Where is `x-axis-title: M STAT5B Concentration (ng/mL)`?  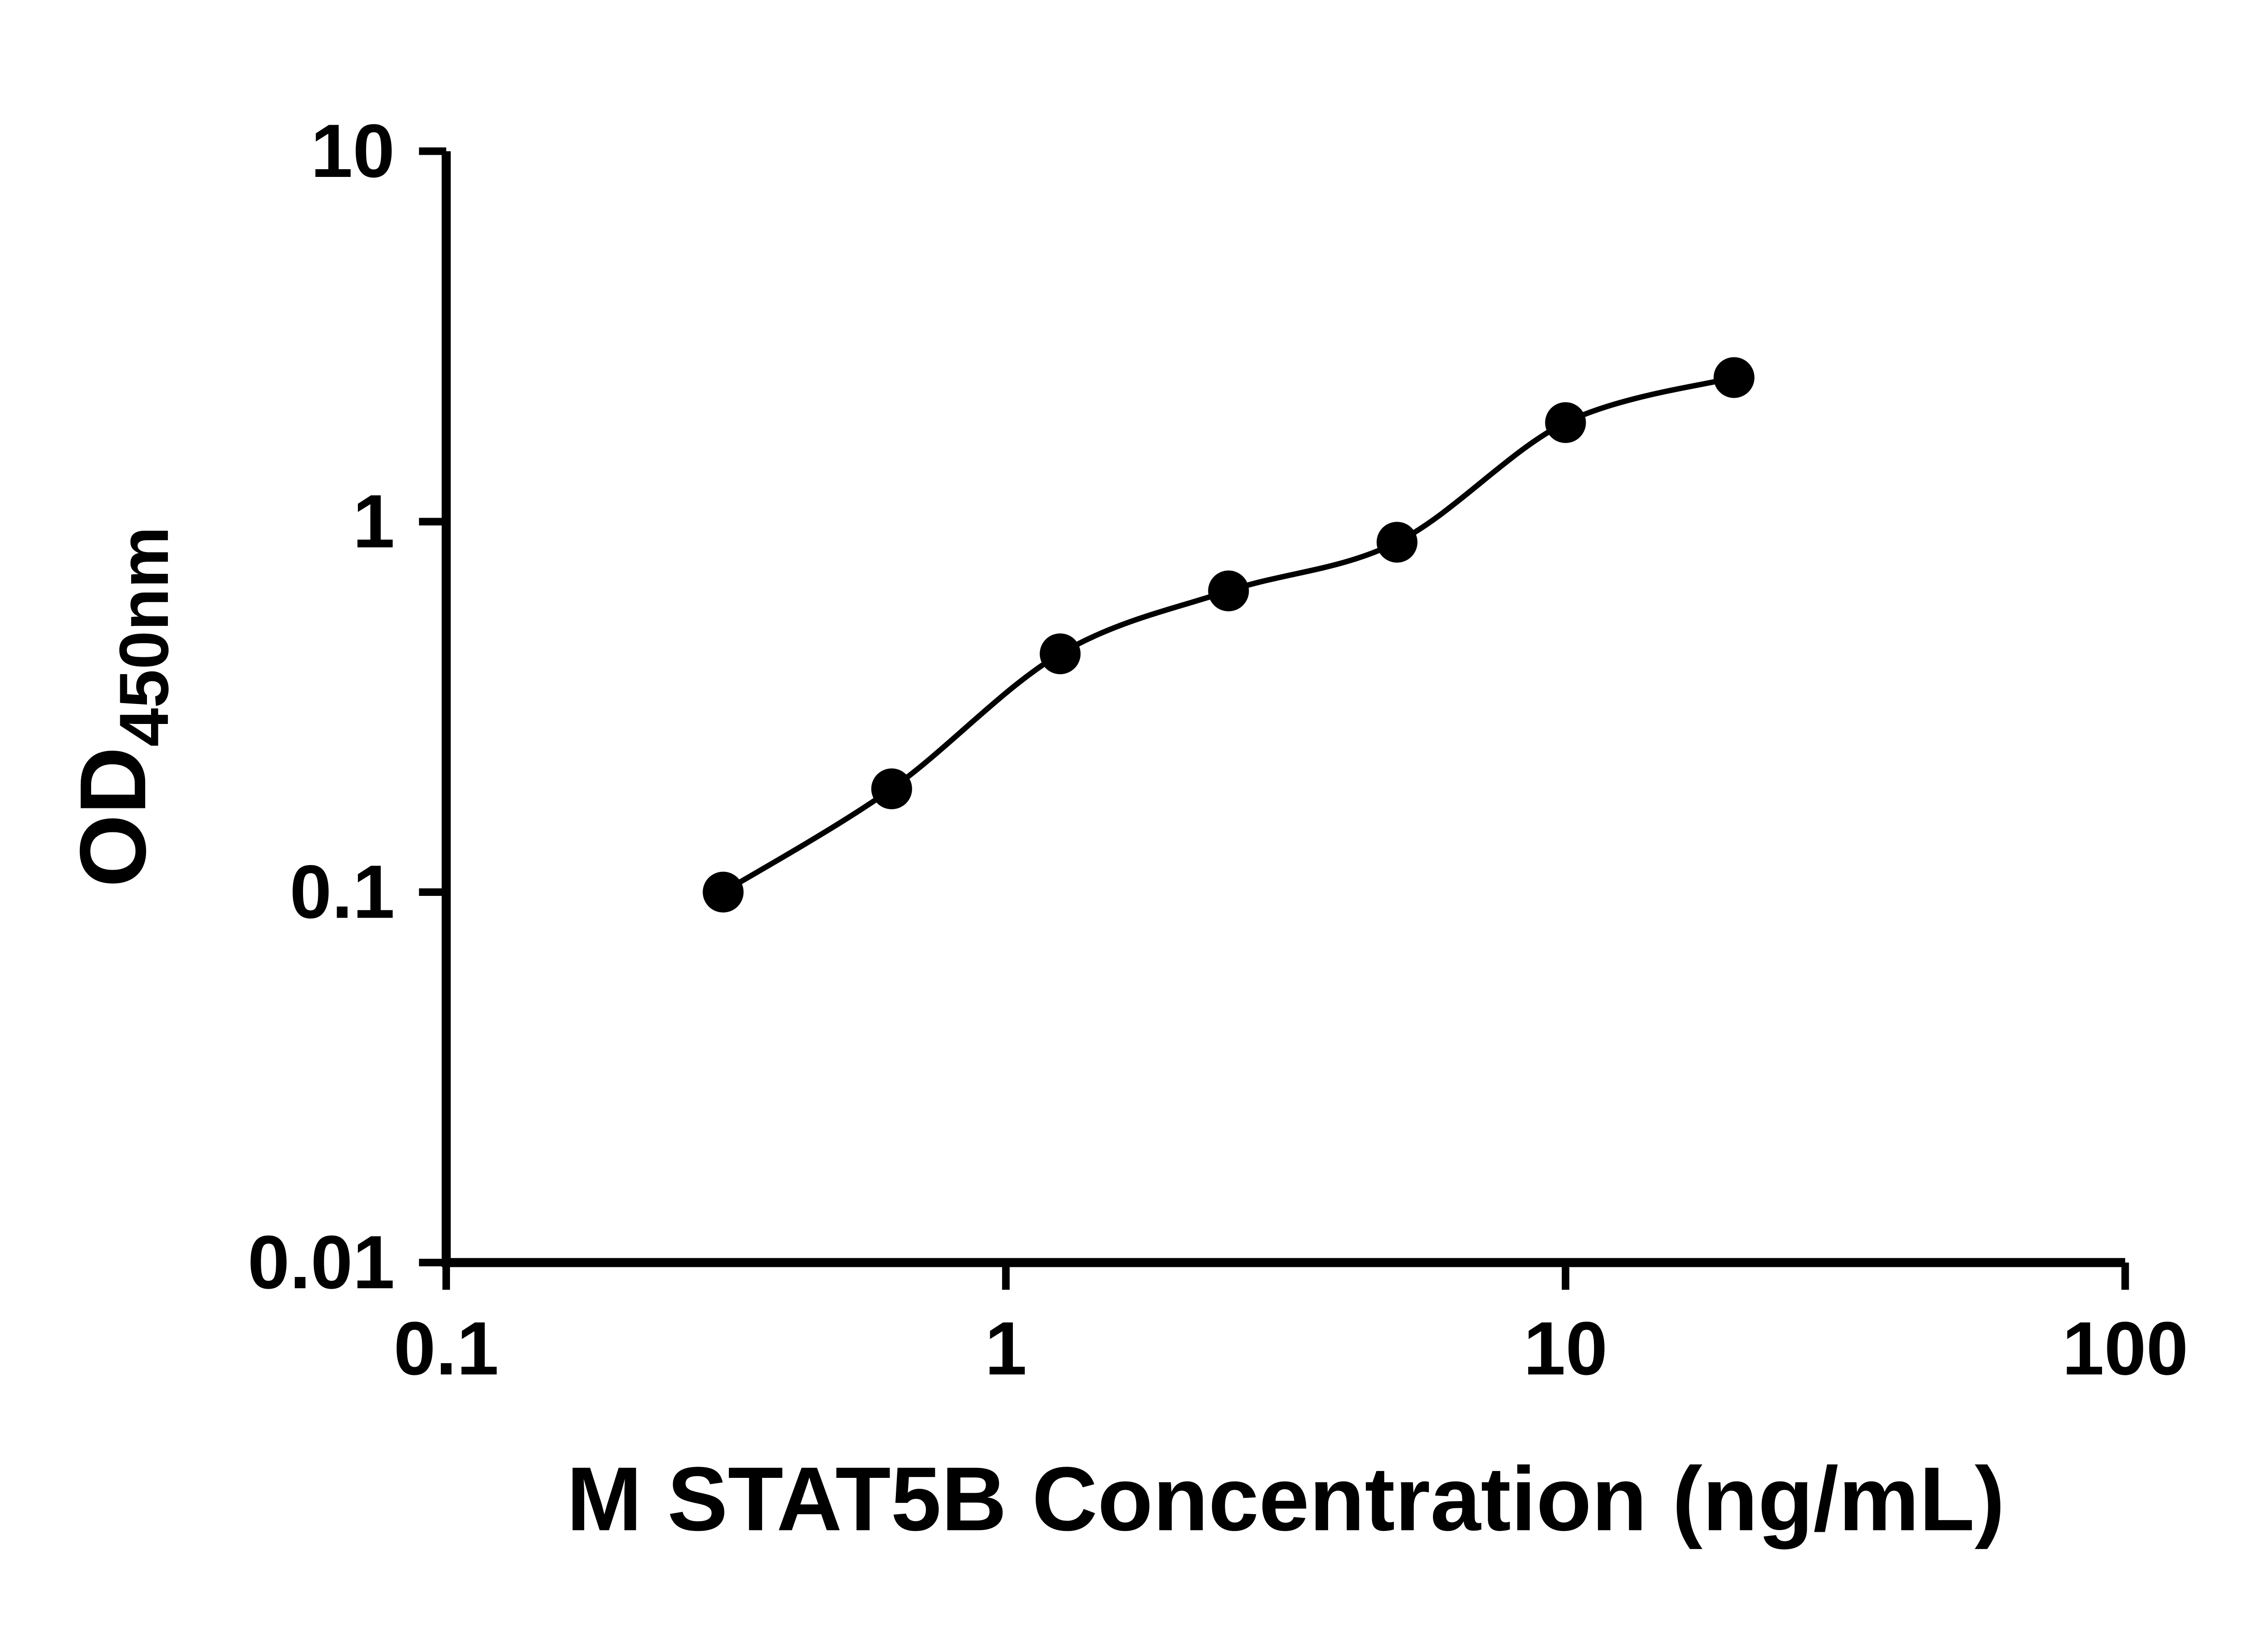
x-axis-title: M STAT5B Concentration (ng/mL) is located at coordinates (1286, 1499).